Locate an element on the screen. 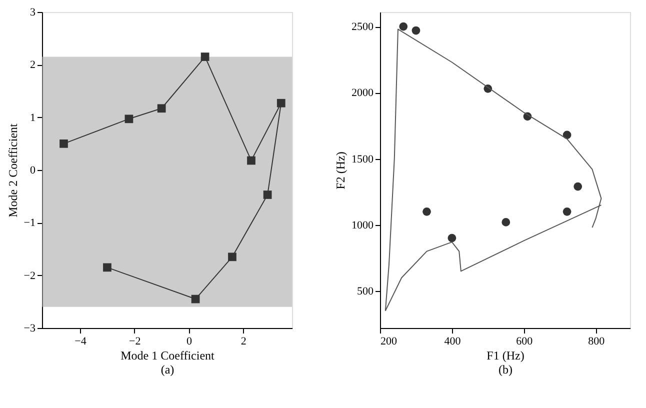  x-tick-label: 600 is located at coordinates (525, 342).